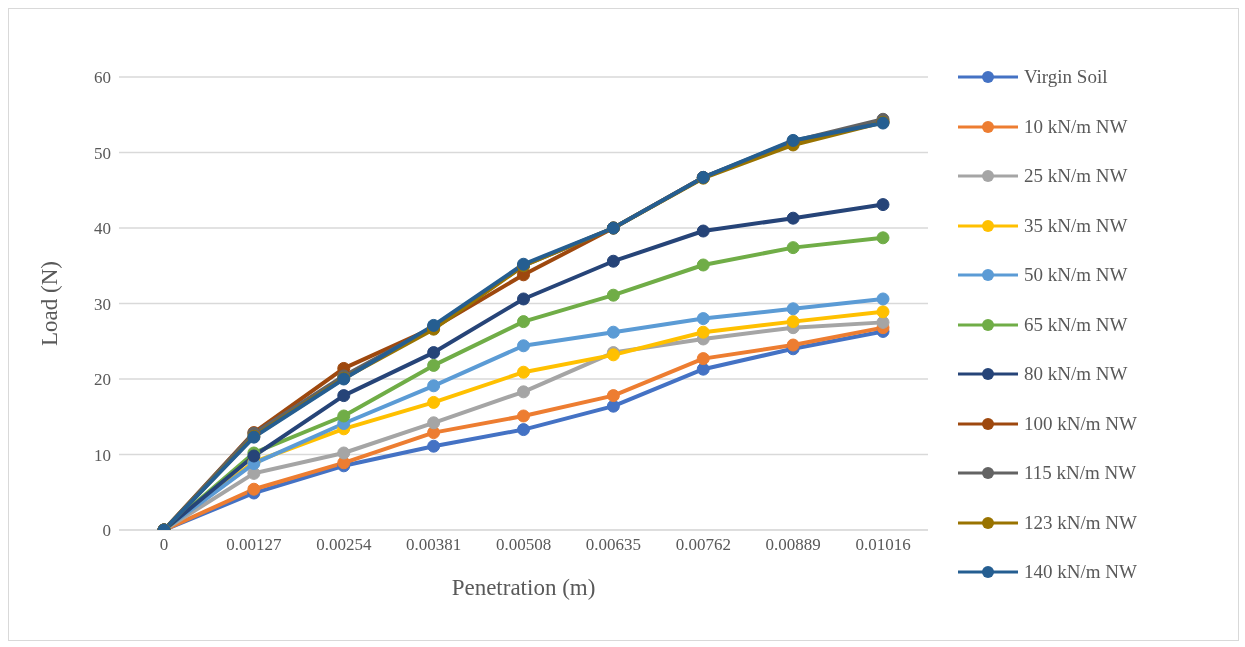 This screenshot has width=1245, height=647. What do you see at coordinates (793, 545) in the screenshot?
I see `x-tick-label: 0.00889` at bounding box center [793, 545].